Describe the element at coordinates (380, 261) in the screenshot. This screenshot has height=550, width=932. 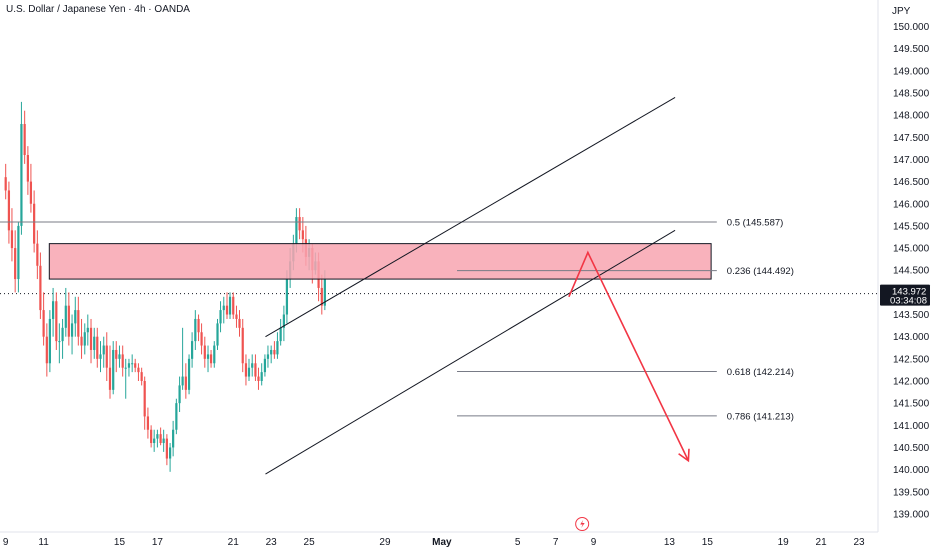
I see `supply-zone-rectangle` at that location.